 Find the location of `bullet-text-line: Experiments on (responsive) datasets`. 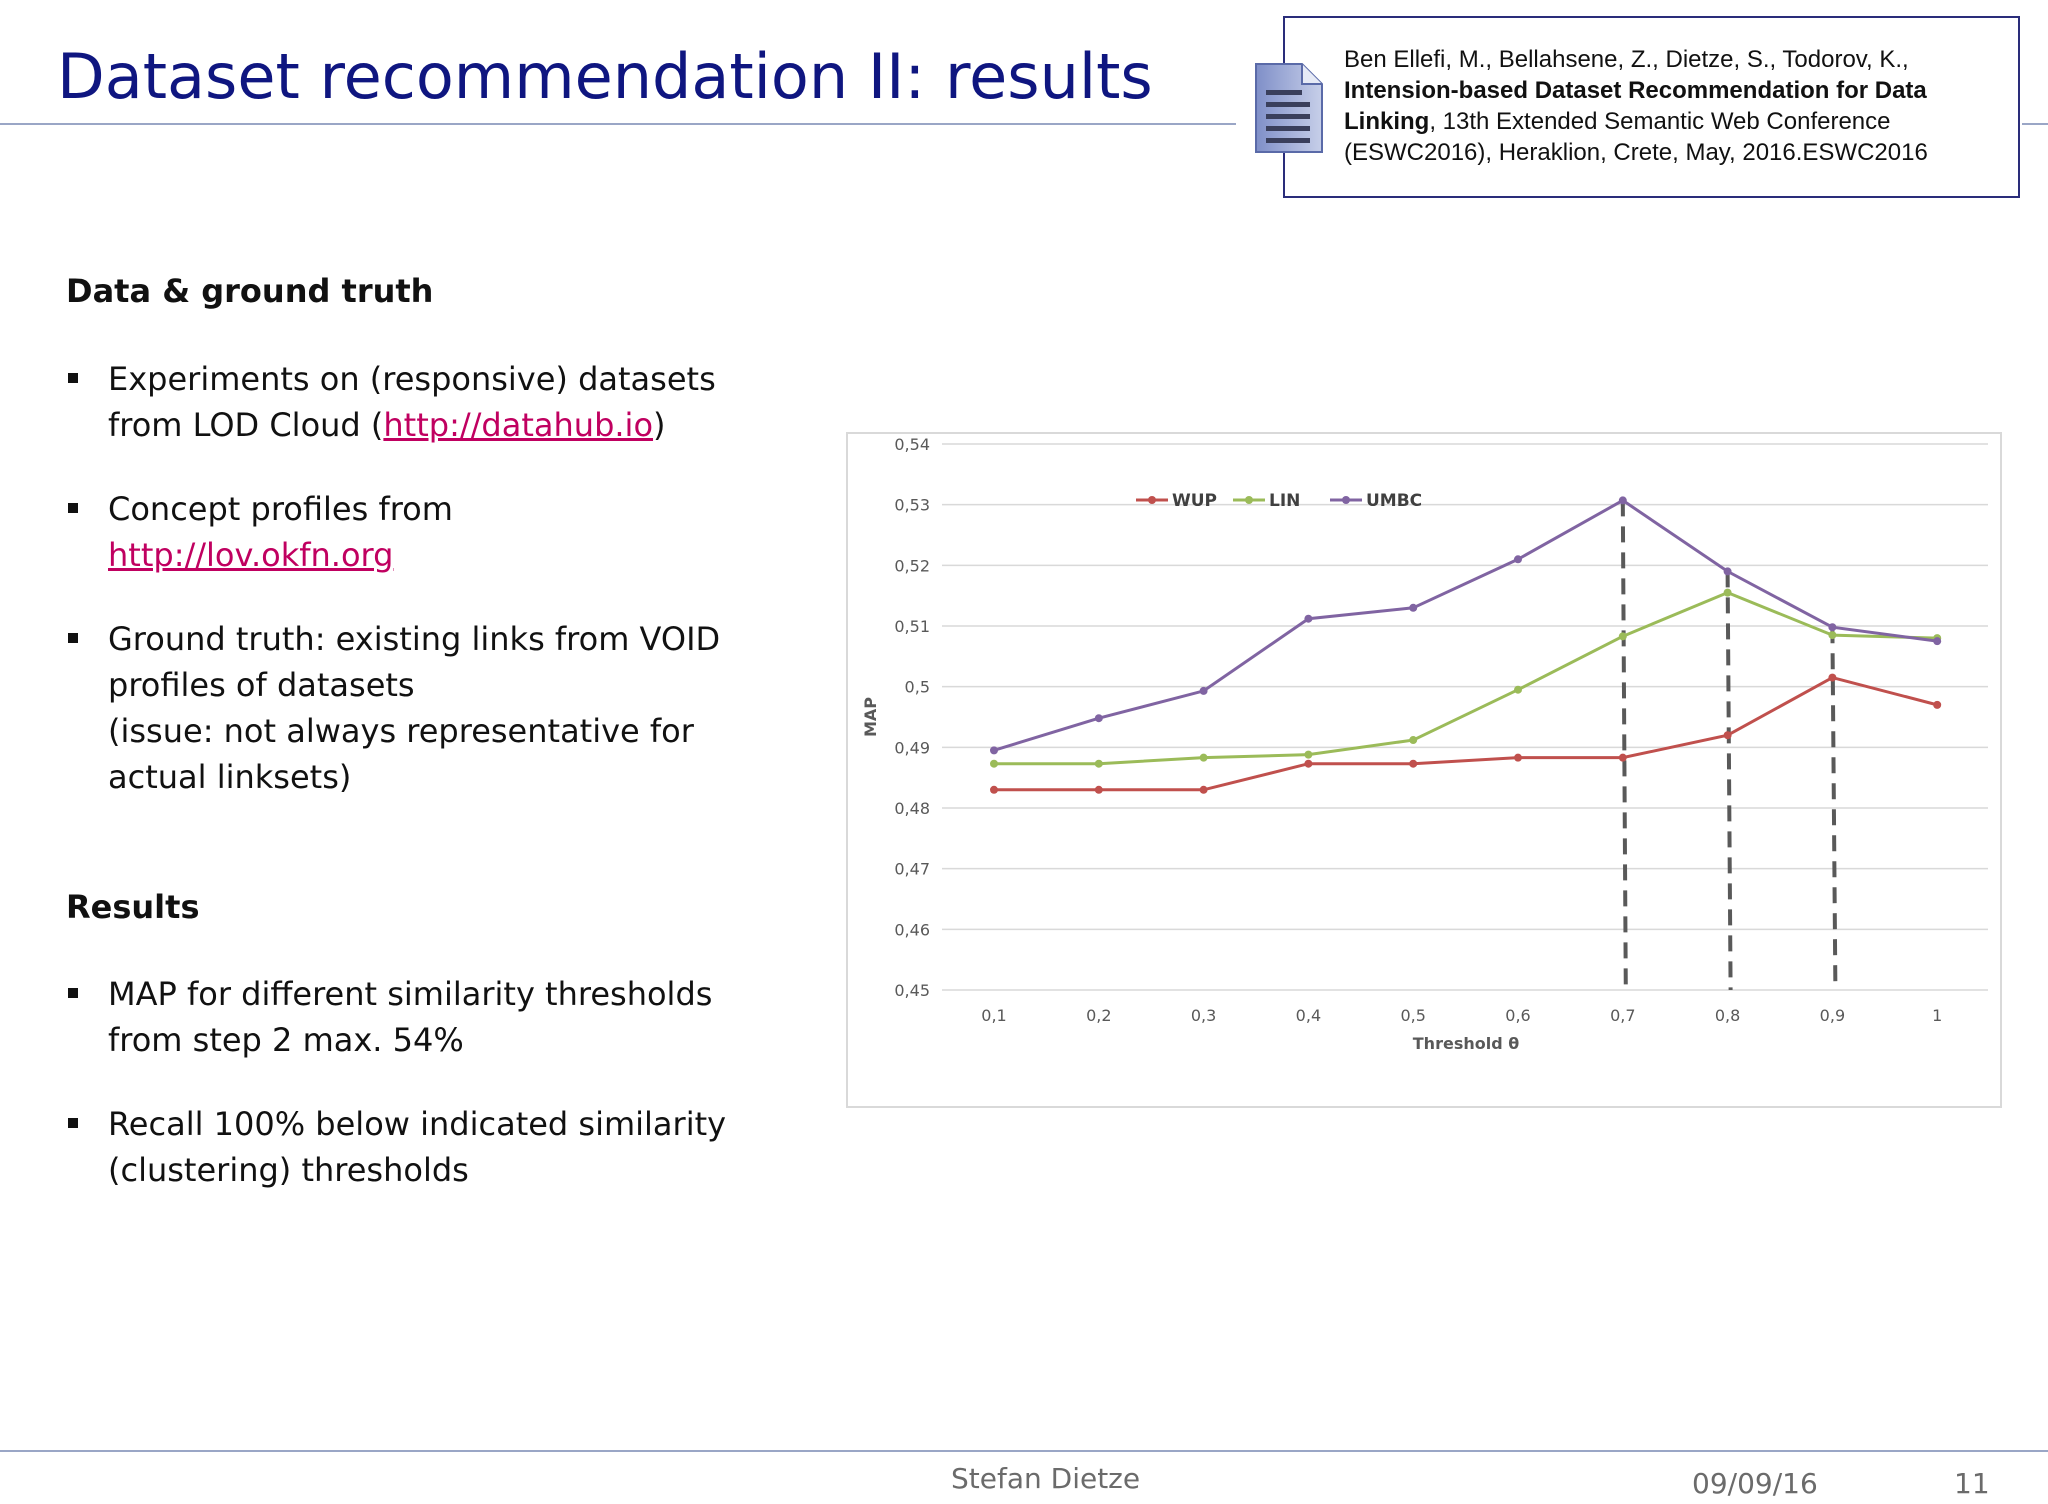

bullet-text-line: Experiments on (responsive) datasets is located at coordinates (412, 379).